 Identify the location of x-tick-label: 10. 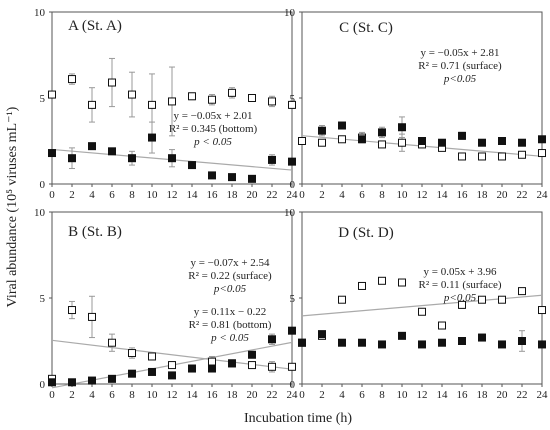
(403, 395).